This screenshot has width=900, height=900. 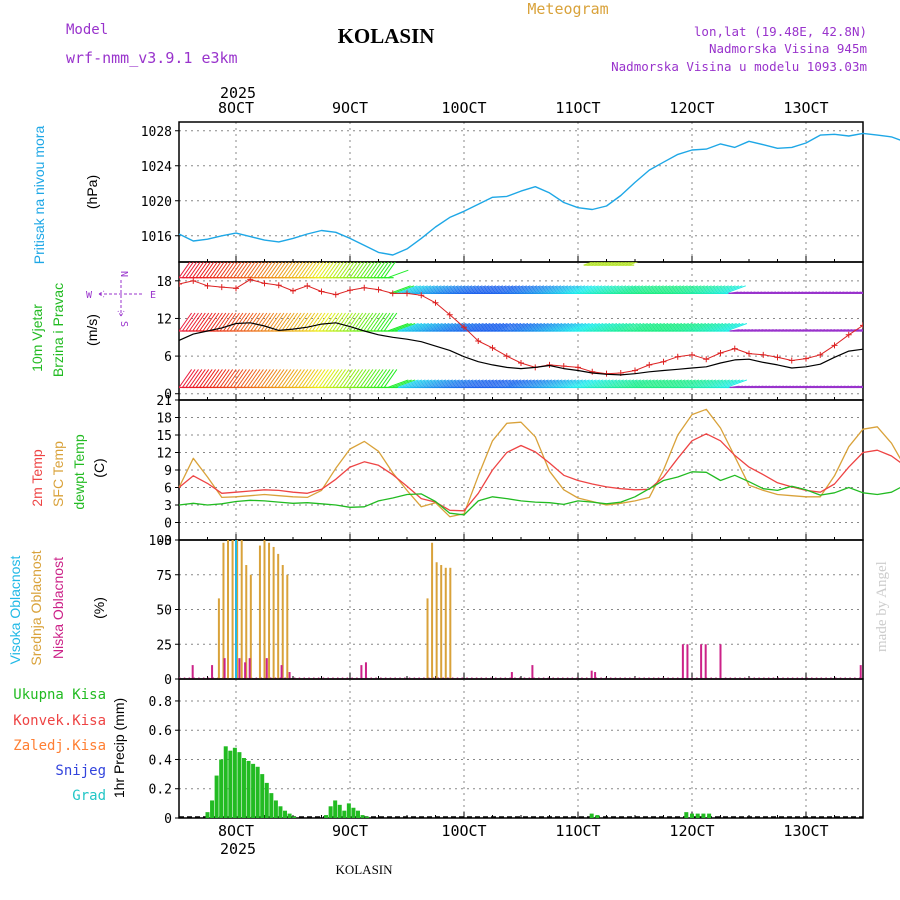 I want to click on y-tick-label: -3, so click(x=164, y=541).